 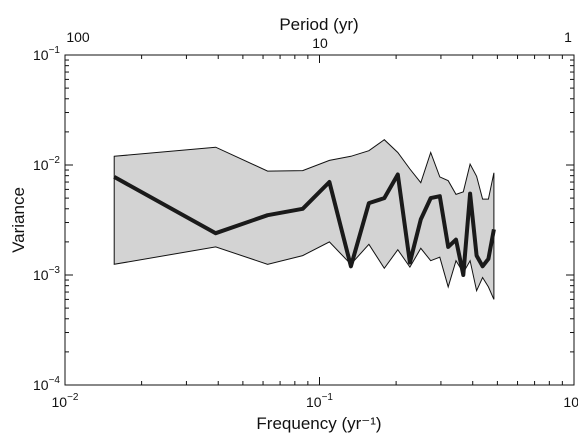 What do you see at coordinates (318, 423) in the screenshot?
I see `x-axis-label: Frequency (yr⁻¹)` at bounding box center [318, 423].